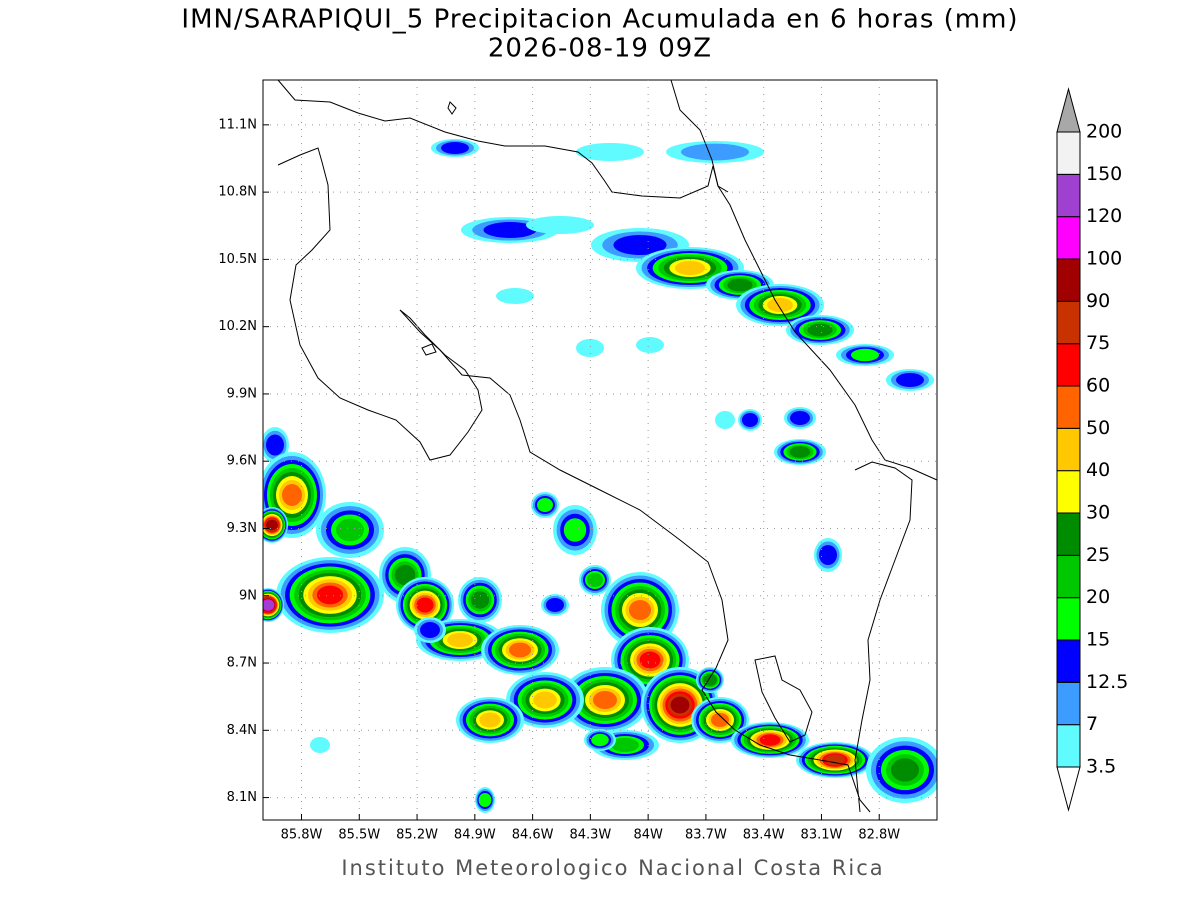 This screenshot has height=900, width=1200. Describe the element at coordinates (648, 835) in the screenshot. I see `x-tick-label: 84W` at that location.